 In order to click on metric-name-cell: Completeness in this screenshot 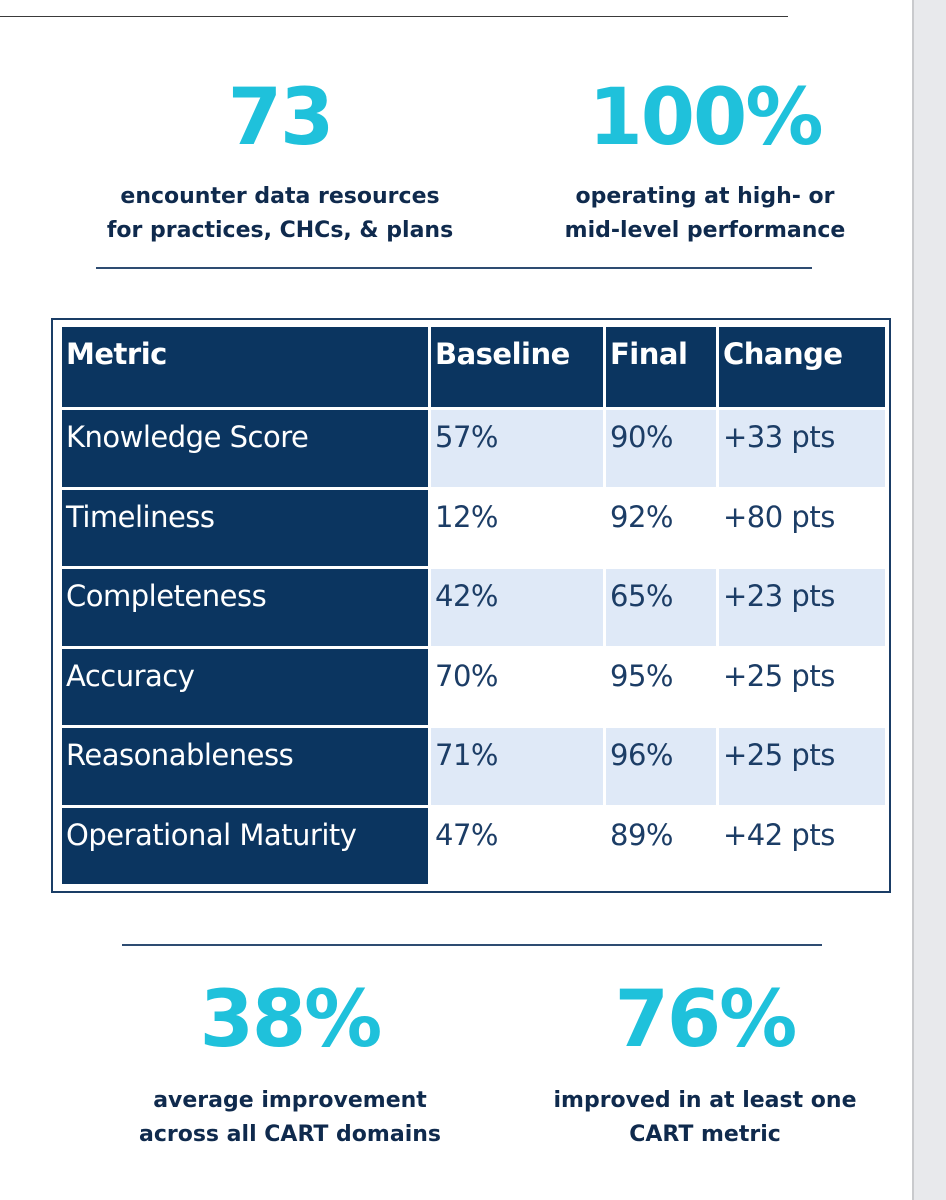, I will do `click(245, 607)`.